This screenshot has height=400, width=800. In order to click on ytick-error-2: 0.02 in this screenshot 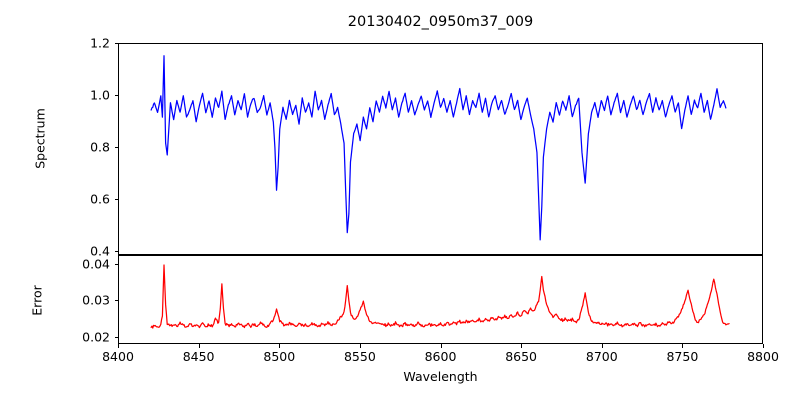, I will do `click(96, 337)`.